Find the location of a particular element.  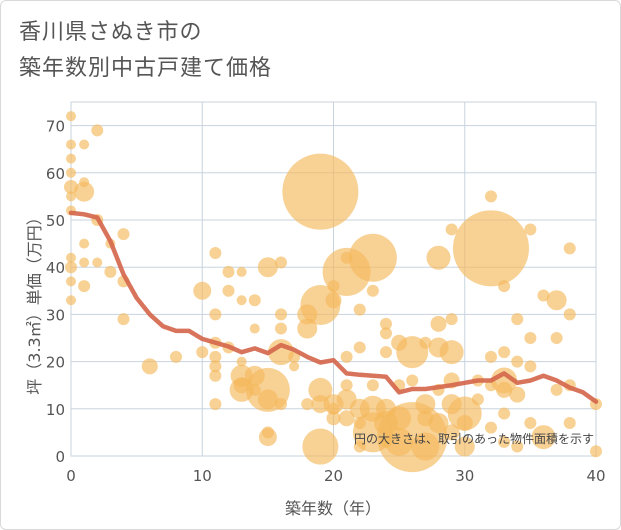

y-tick-label: 30 is located at coordinates (55, 315).